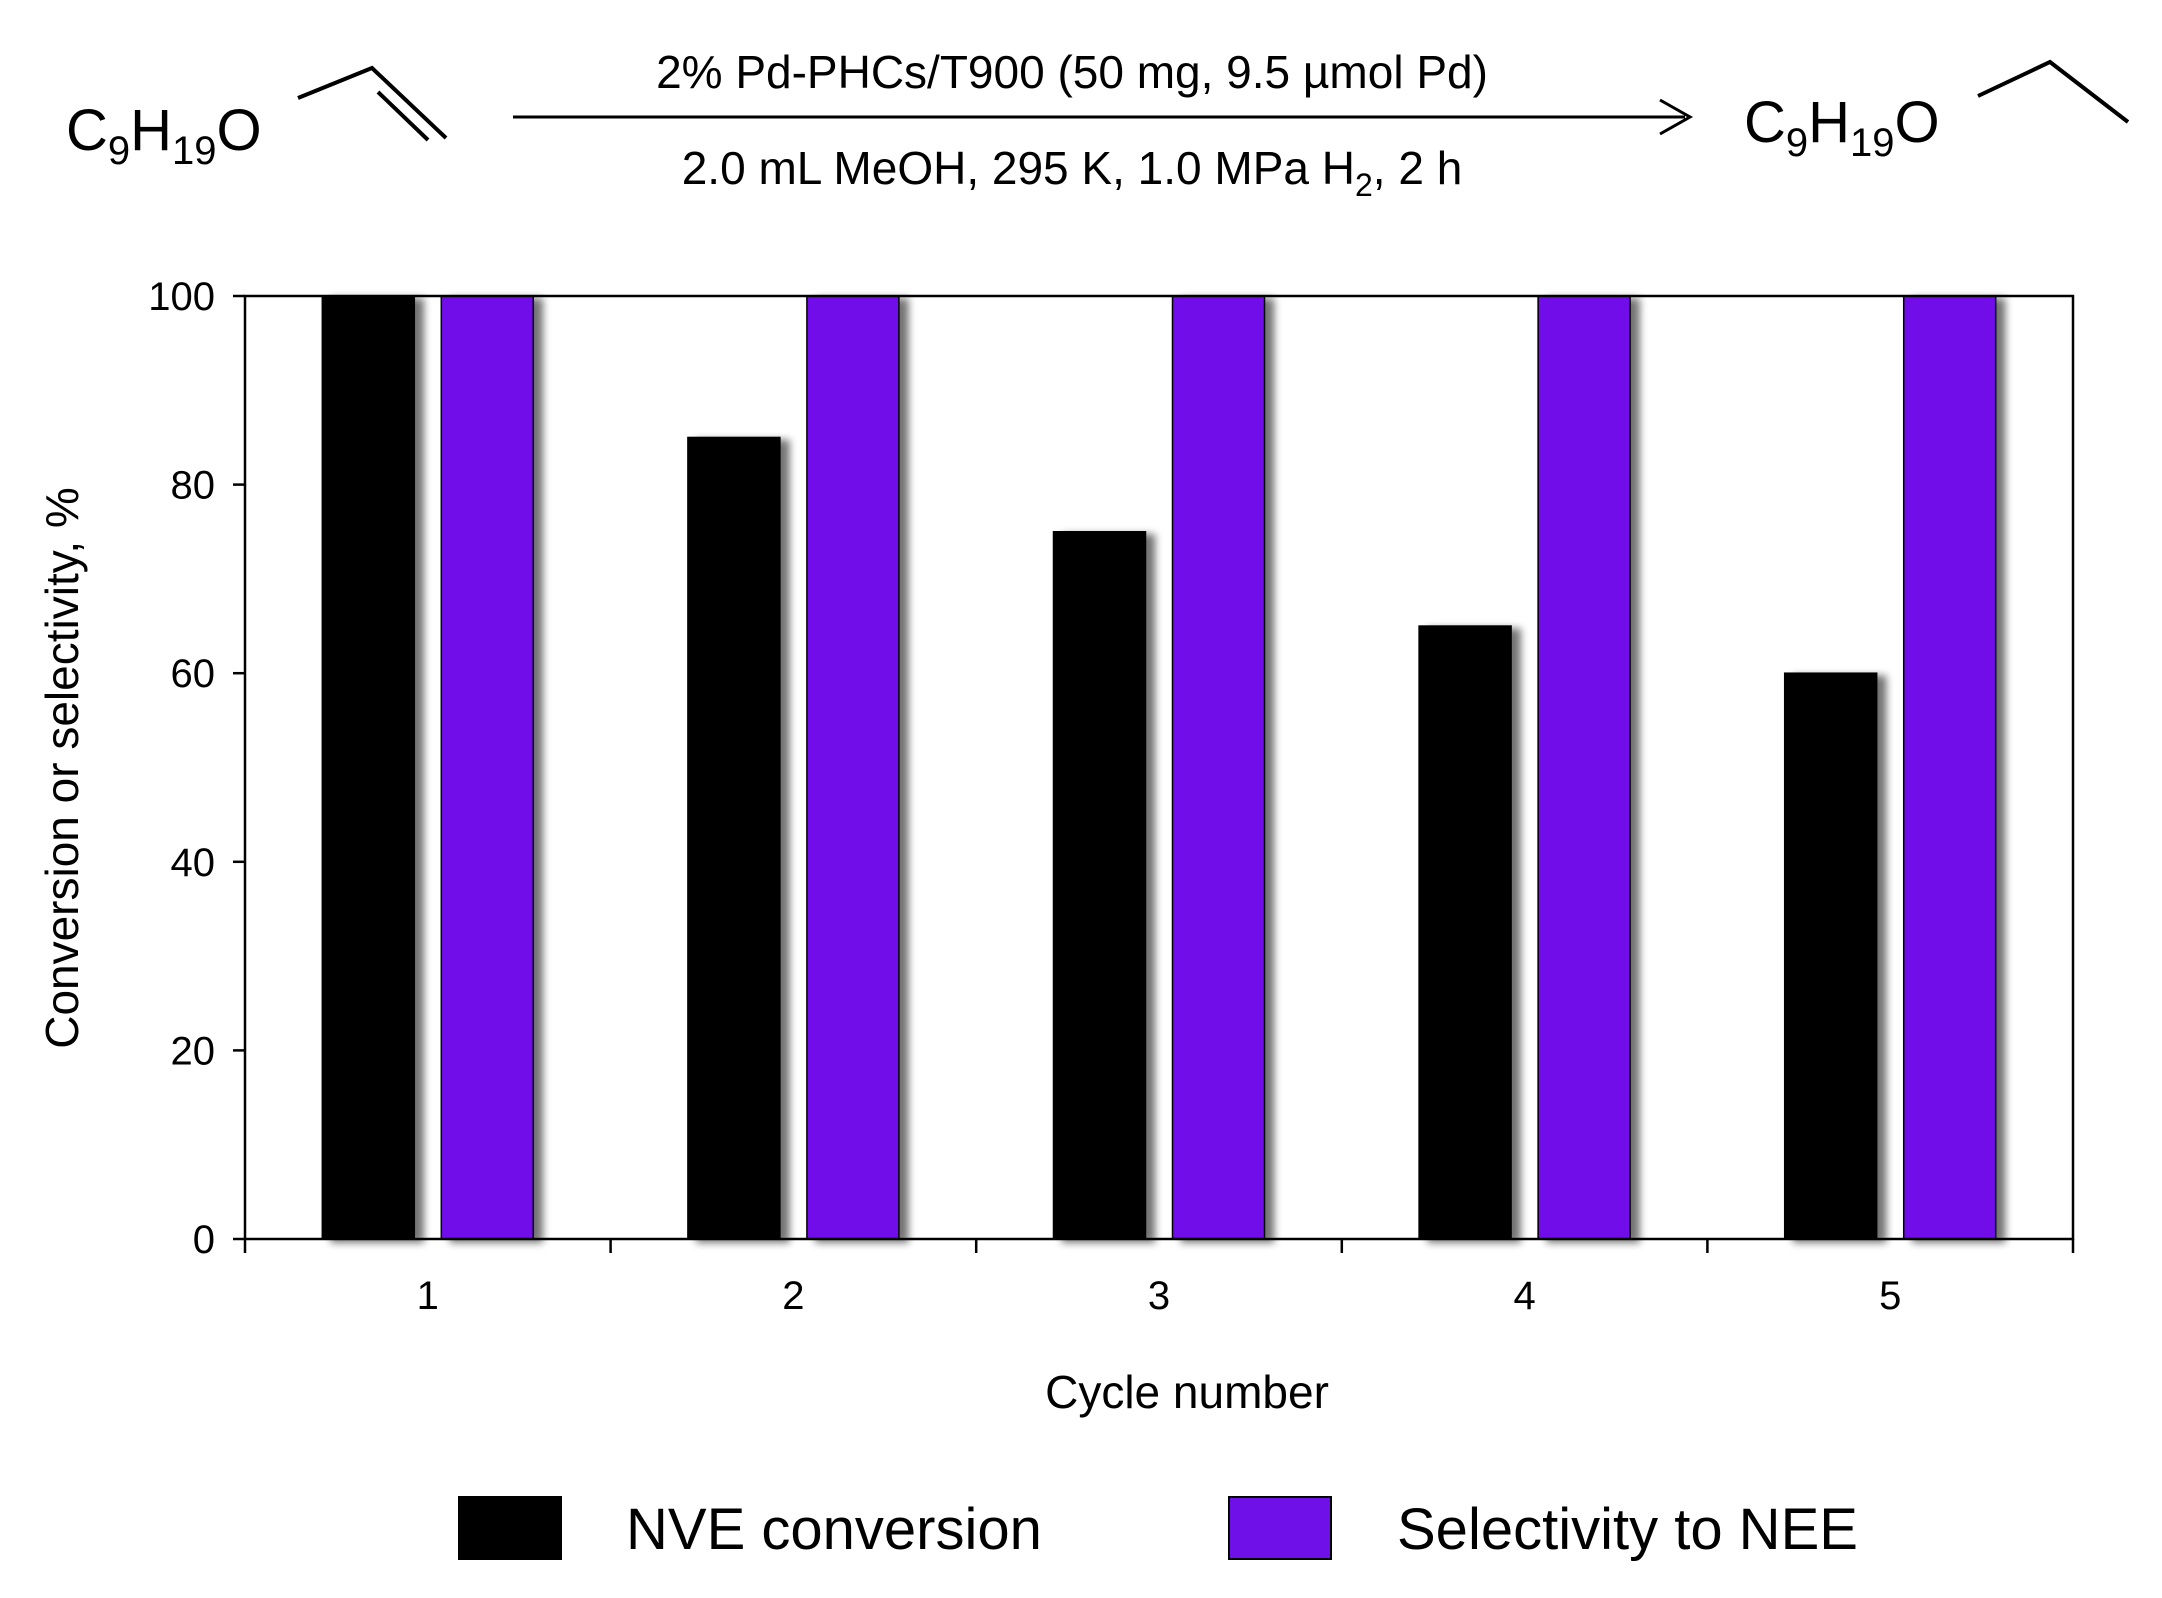 This screenshot has height=1598, width=2162. I want to click on y-tick-label: 60, so click(193, 674).